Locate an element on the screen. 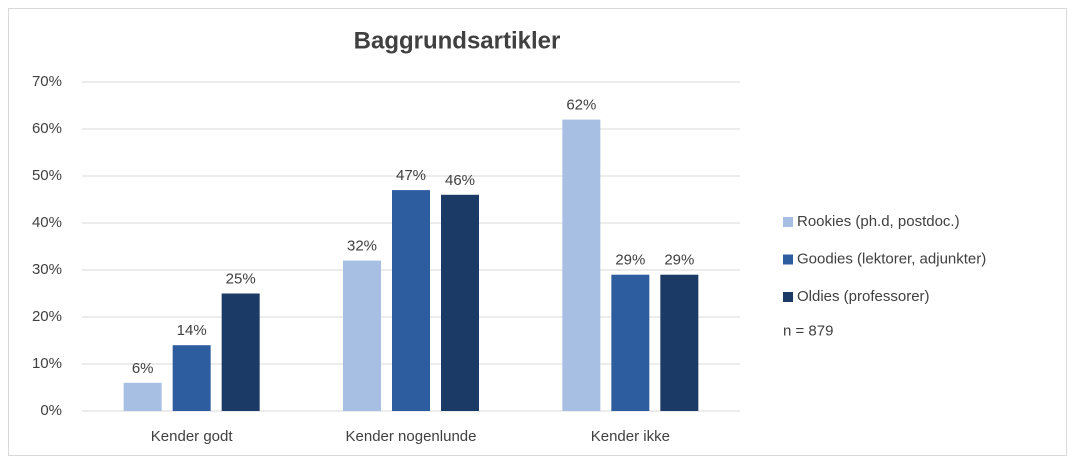  legend-label: Rookies (ph.d, postdoc.) is located at coordinates (878, 221).